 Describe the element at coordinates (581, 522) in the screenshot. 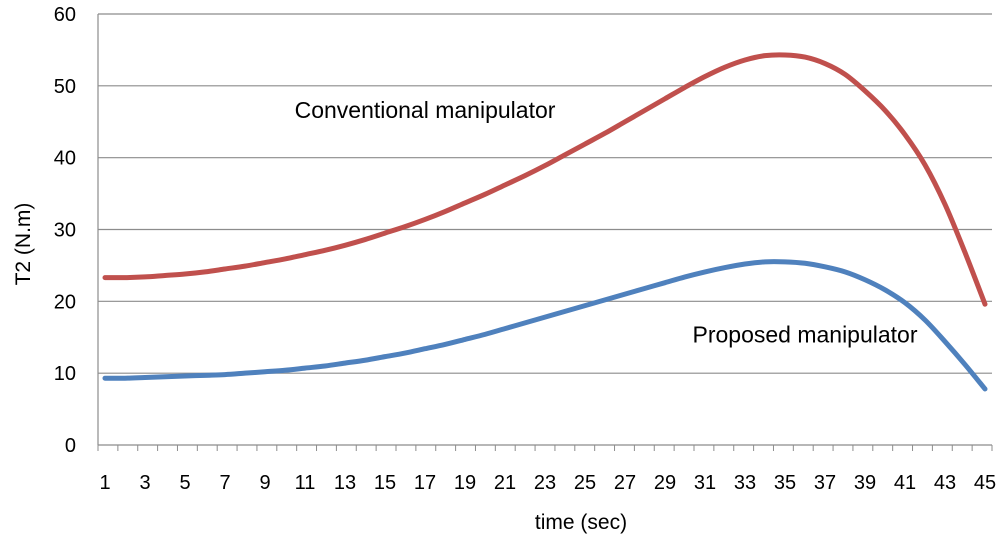

I see `x-axis-title: time (sec)` at that location.